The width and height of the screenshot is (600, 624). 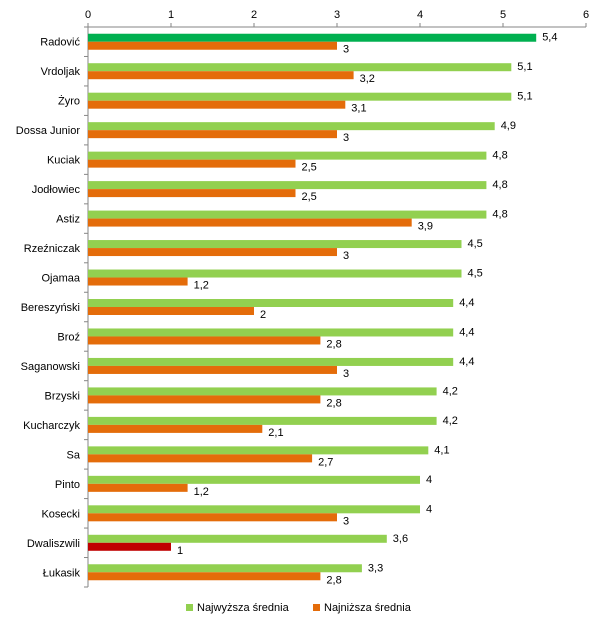 What do you see at coordinates (69, 101) in the screenshot?
I see `category-label: Żyro` at bounding box center [69, 101].